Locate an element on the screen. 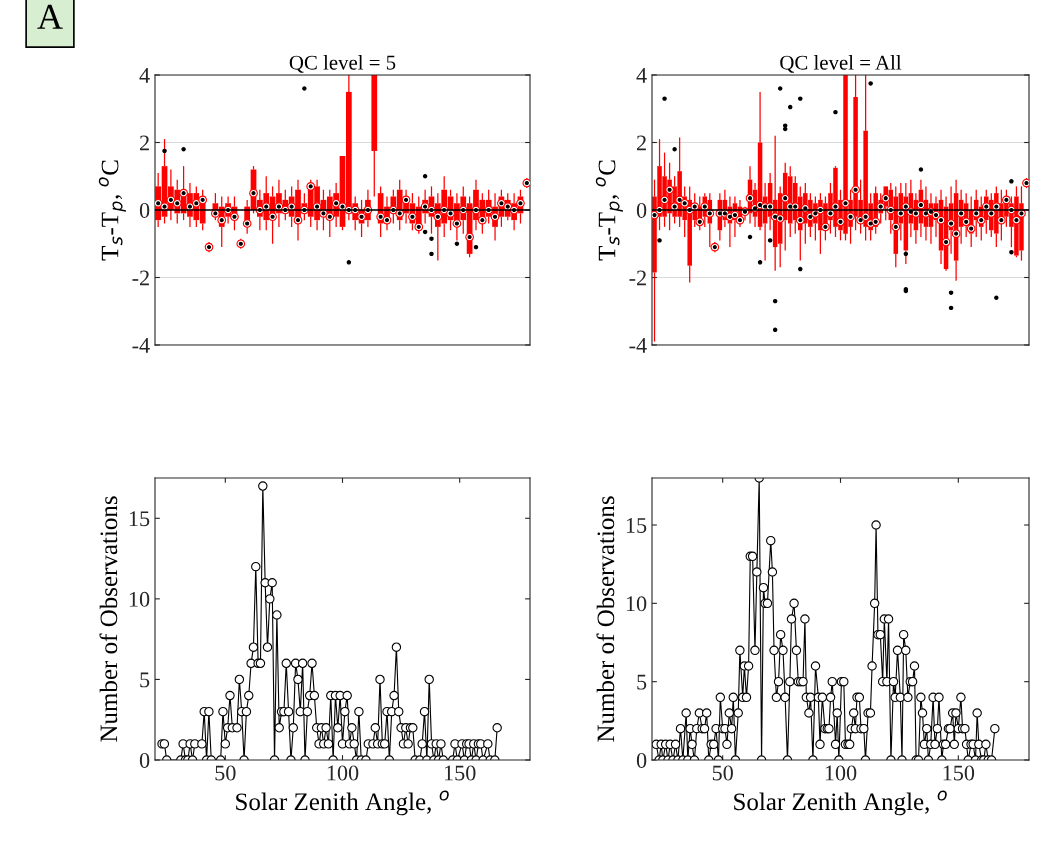 The width and height of the screenshot is (1040, 850). chart-title: QC level = All is located at coordinates (841, 63).